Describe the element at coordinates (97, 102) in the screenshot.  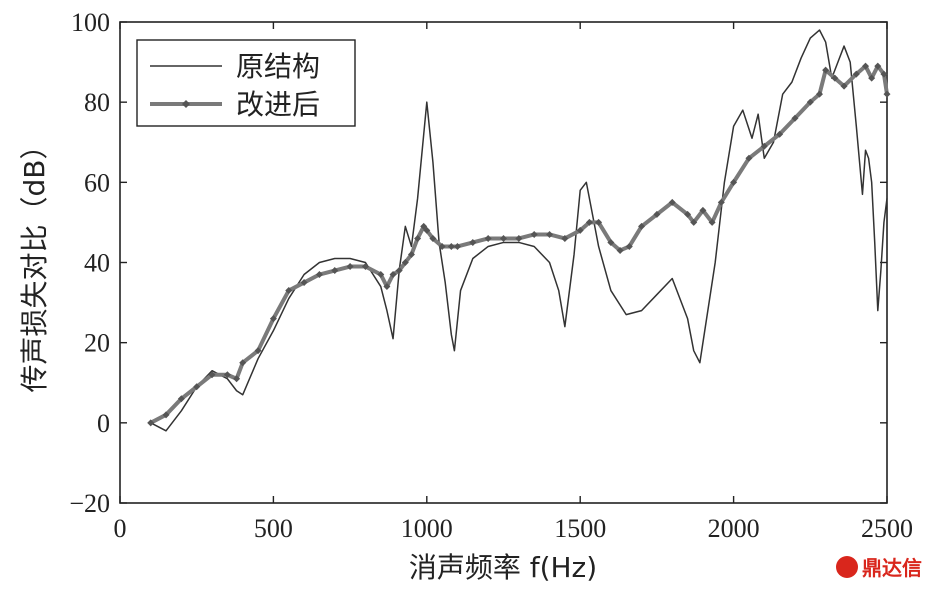
I see `y-tick-label: 80` at that location.